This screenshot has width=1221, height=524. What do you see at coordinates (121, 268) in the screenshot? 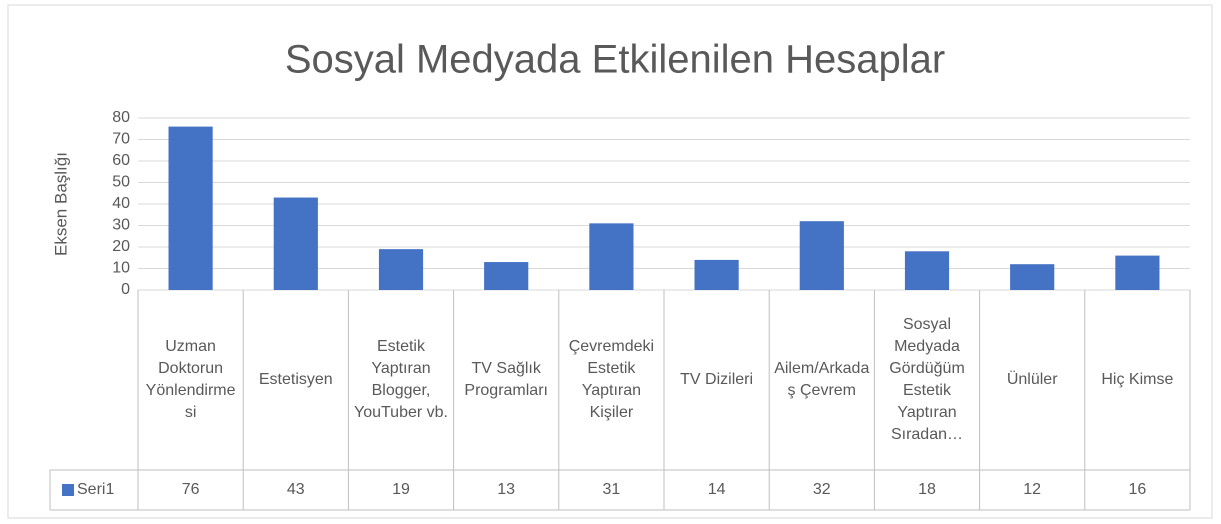
I see `y-tick-label: 10` at bounding box center [121, 268].